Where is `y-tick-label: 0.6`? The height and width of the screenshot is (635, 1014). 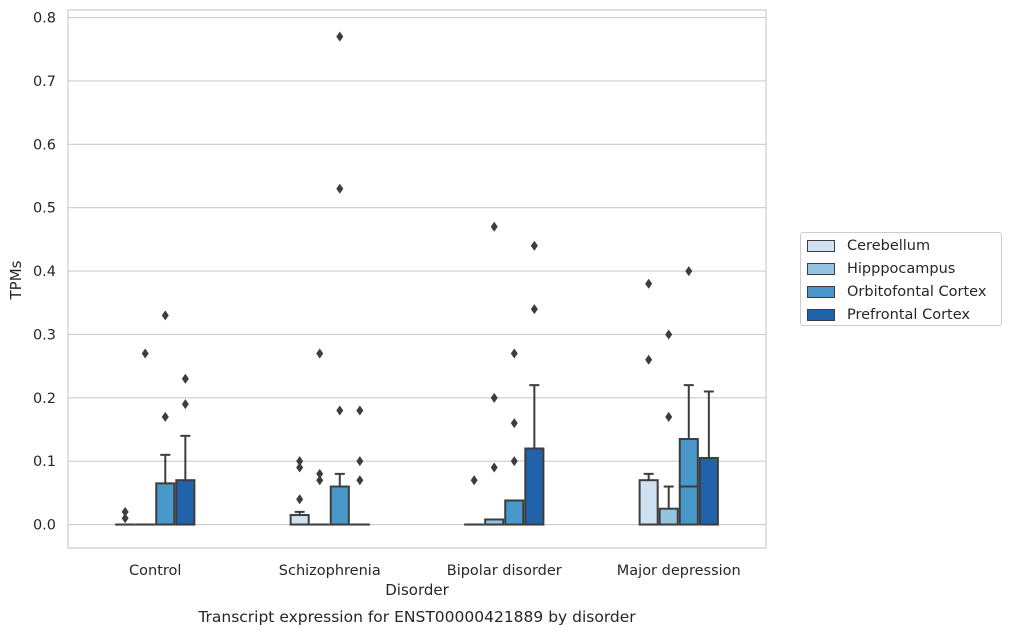
y-tick-label: 0.6 is located at coordinates (44, 145).